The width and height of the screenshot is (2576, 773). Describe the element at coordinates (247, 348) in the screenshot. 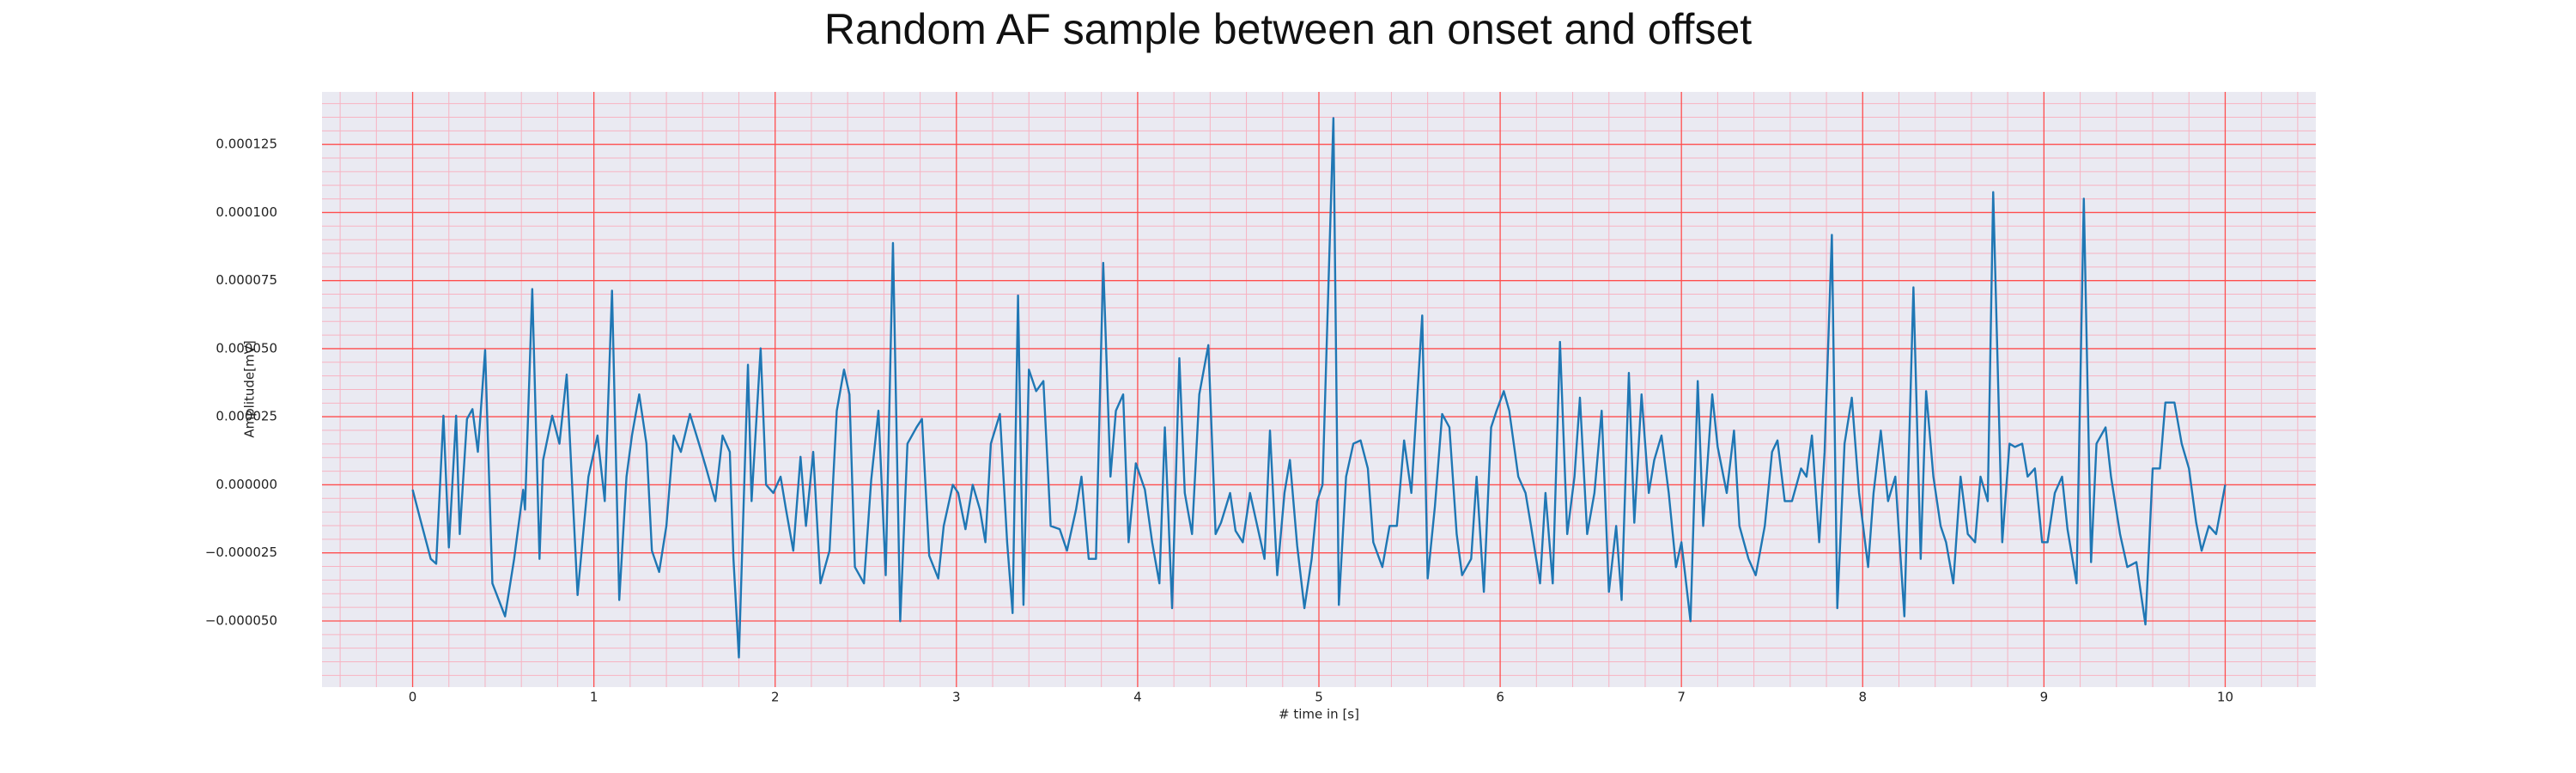

I see `y-tick-label: 0.000050` at that location.